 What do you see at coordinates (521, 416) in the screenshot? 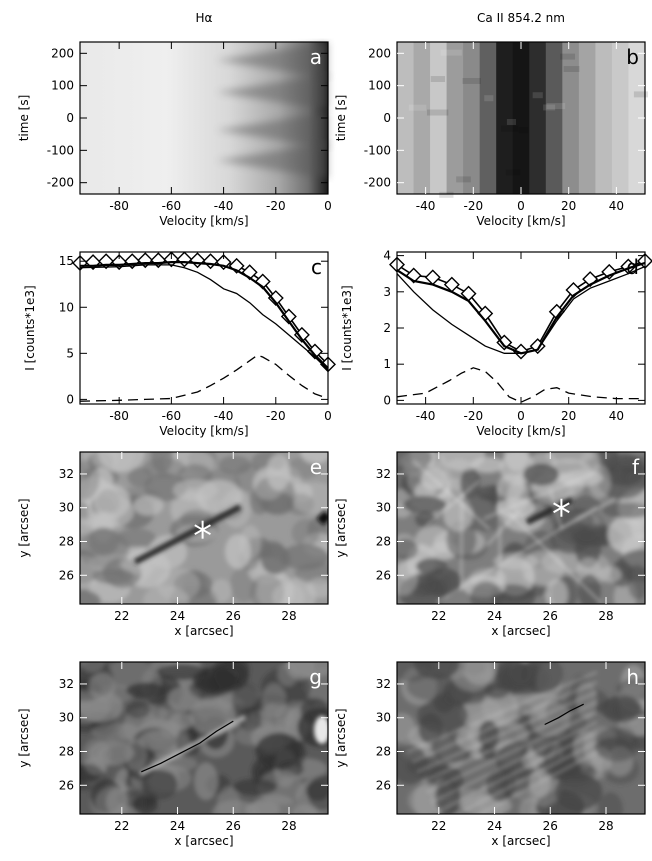
I see `panel-d-xtick-label: 0` at bounding box center [521, 416].